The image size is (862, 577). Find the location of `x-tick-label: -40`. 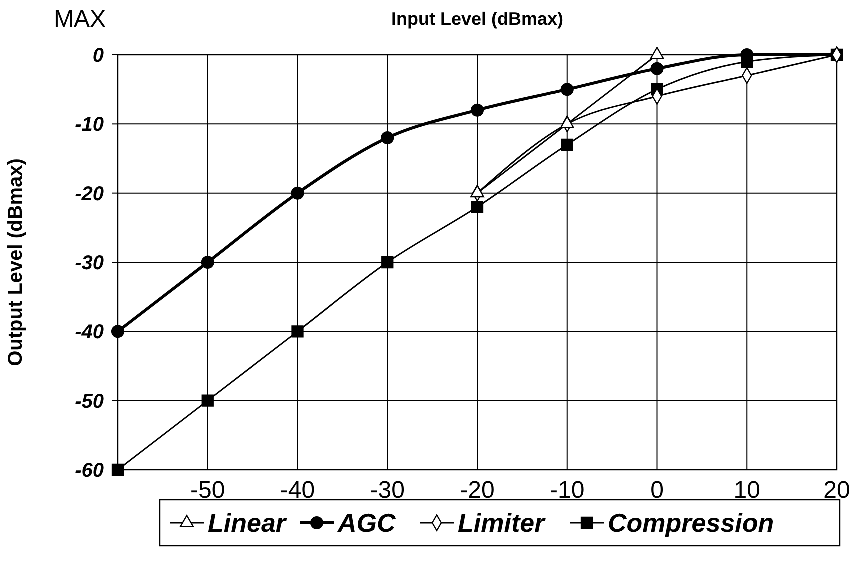

x-tick-label: -40 is located at coordinates (298, 490).